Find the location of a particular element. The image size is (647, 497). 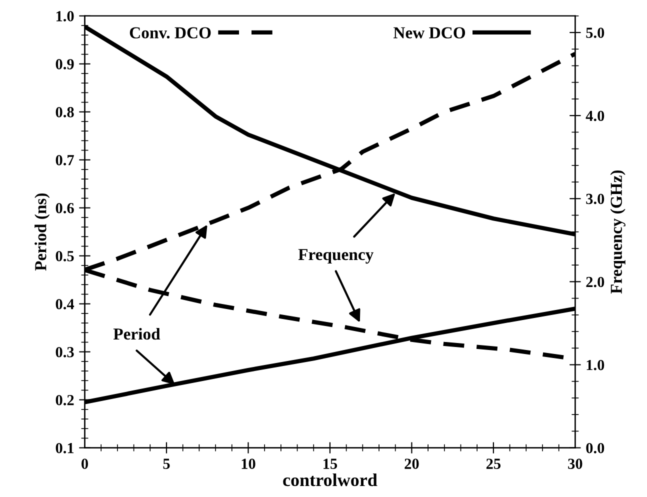

y2-tick-label: 4.0 is located at coordinates (595, 116).